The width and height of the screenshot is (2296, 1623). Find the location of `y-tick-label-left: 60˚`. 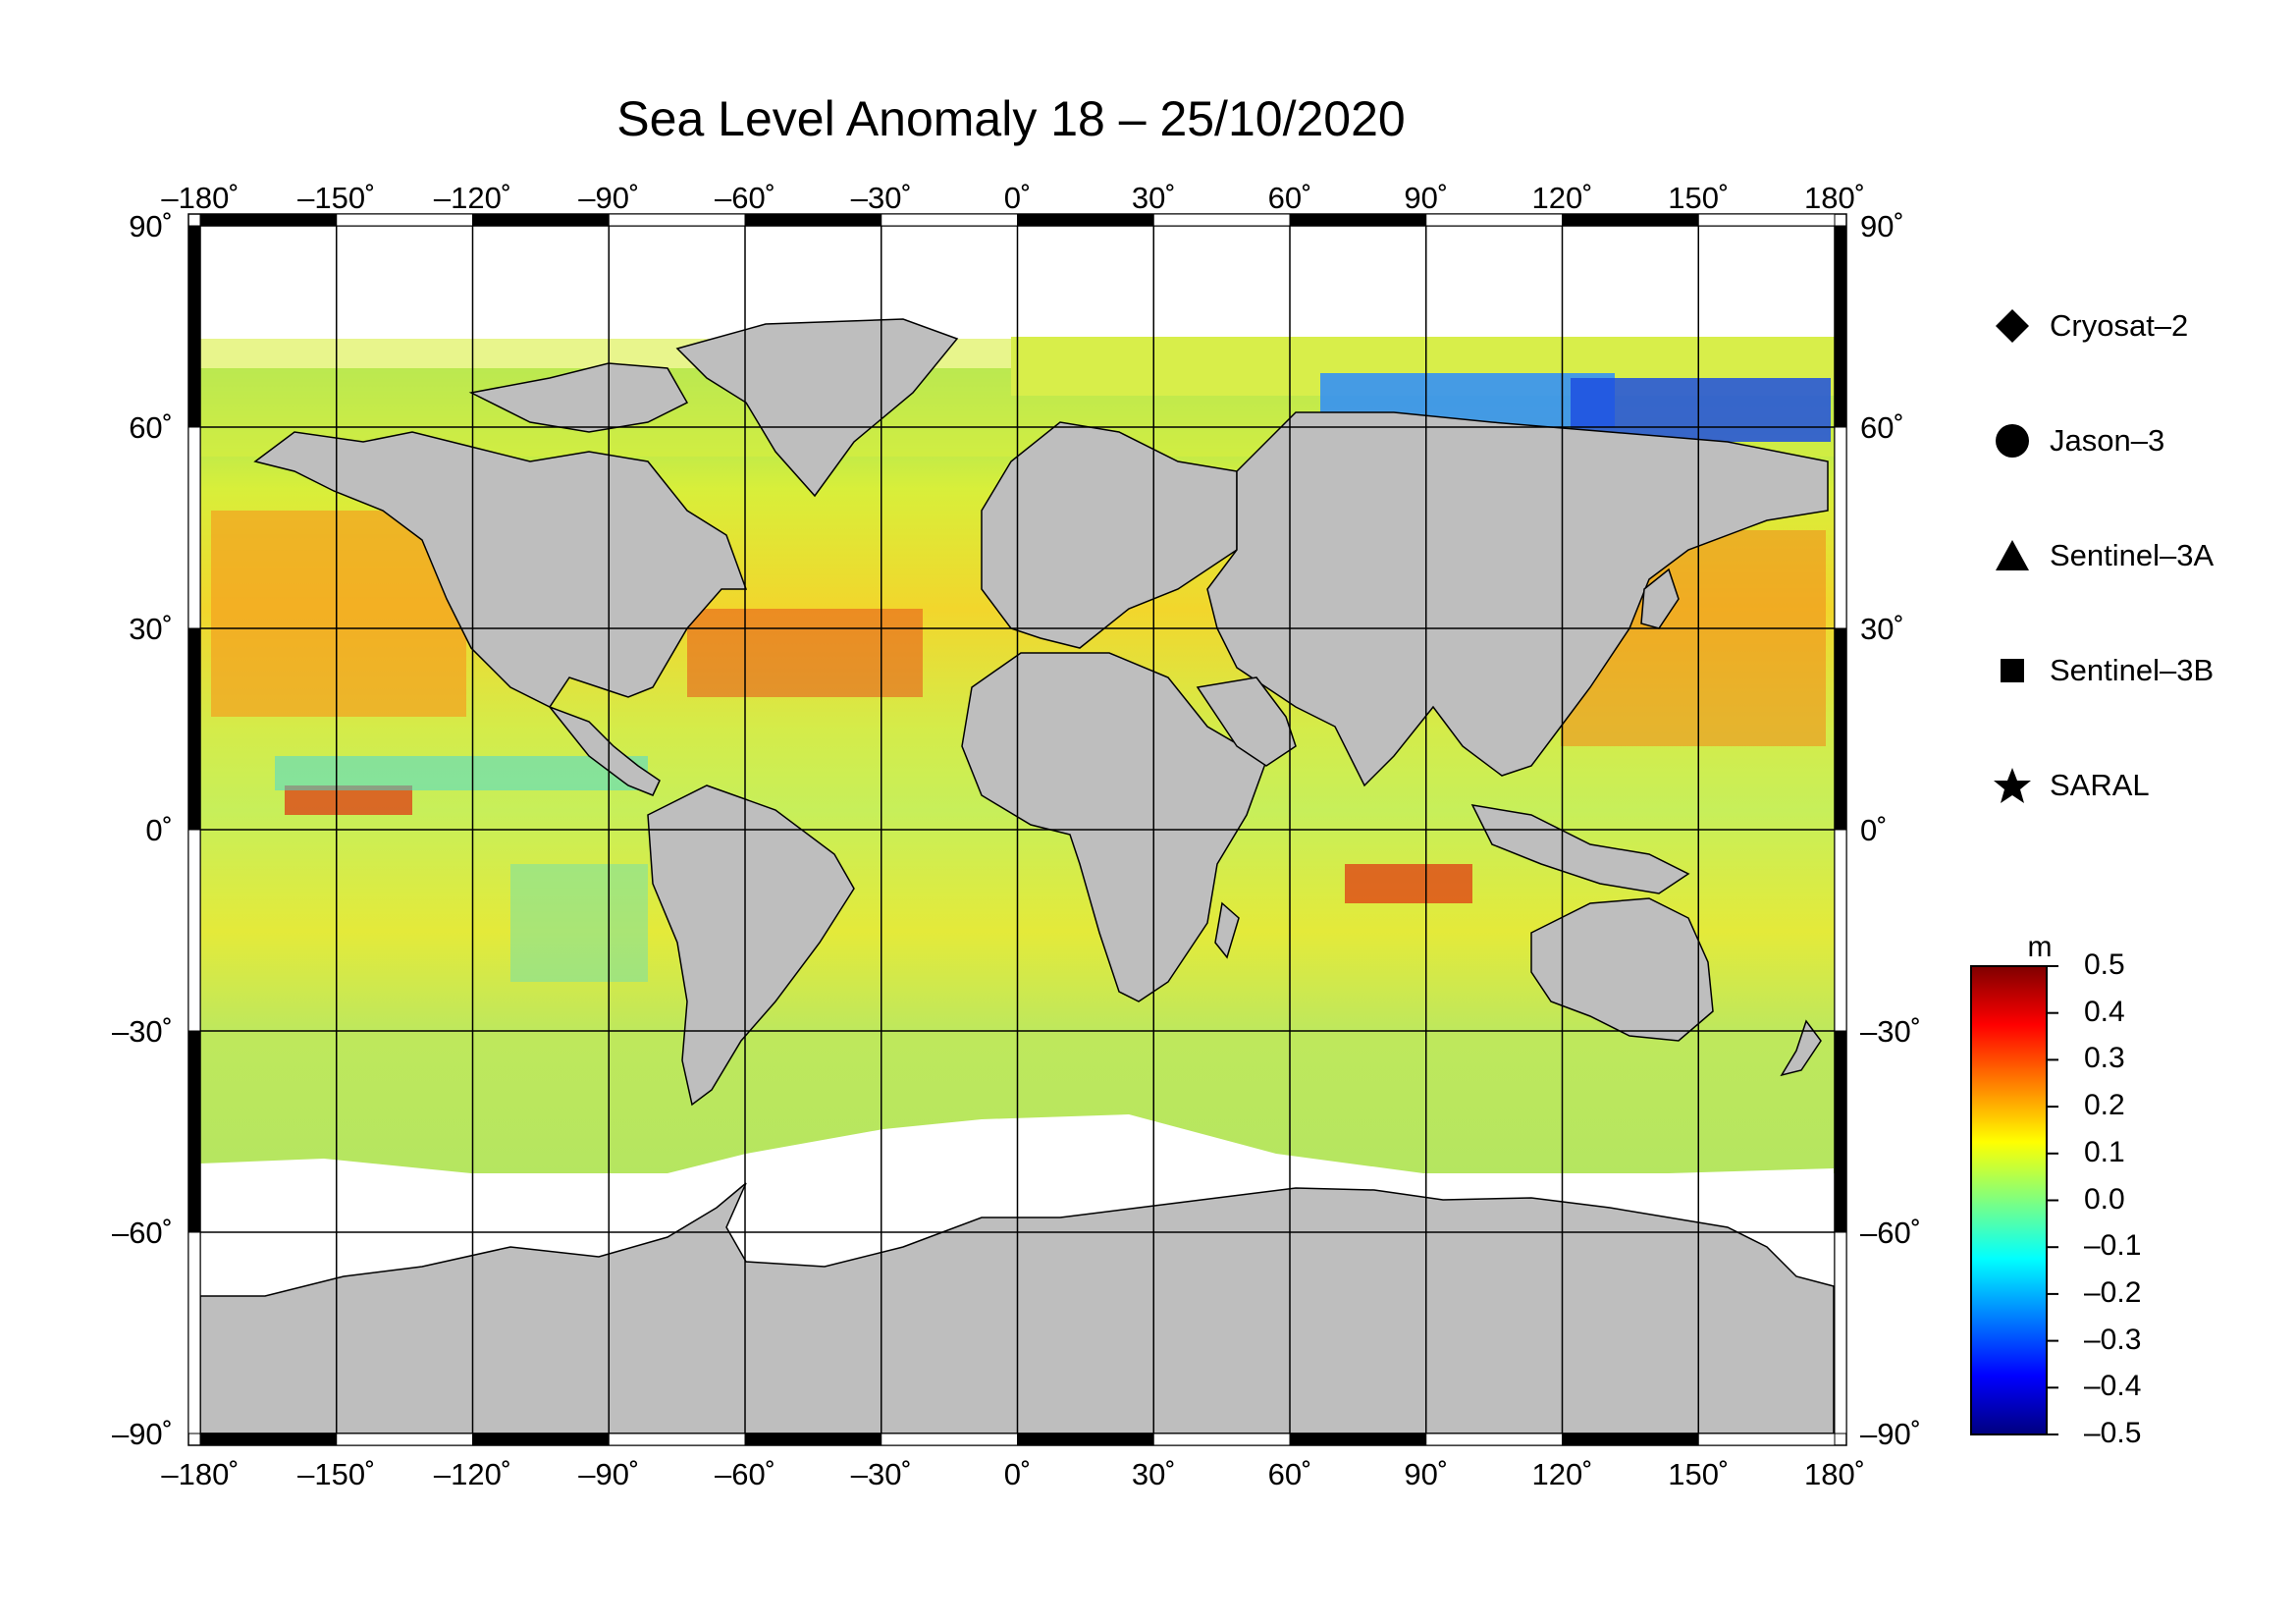

y-tick-label-left: 60˚ is located at coordinates (151, 428).